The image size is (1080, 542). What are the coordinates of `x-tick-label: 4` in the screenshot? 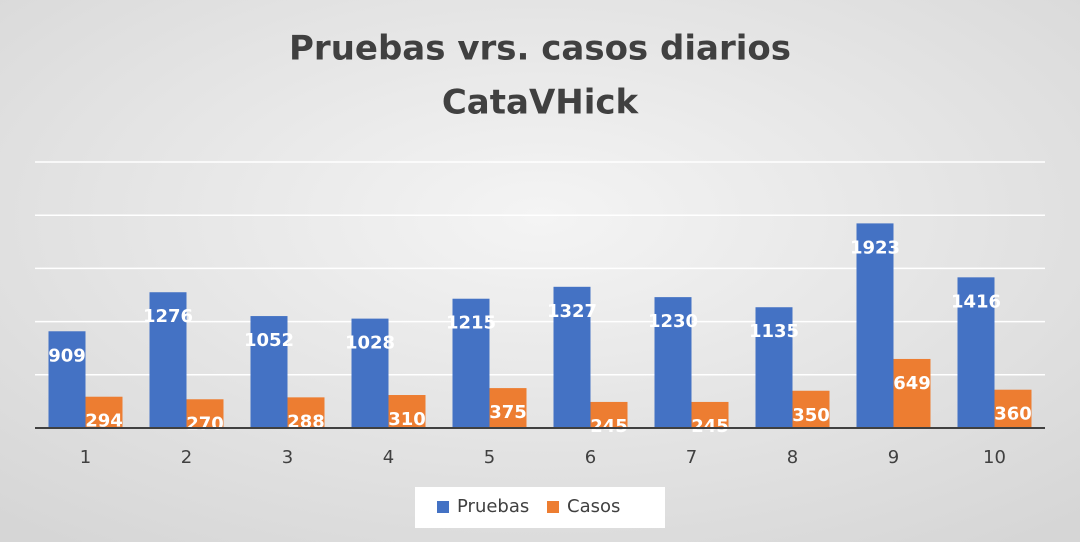 It's located at (388, 457).